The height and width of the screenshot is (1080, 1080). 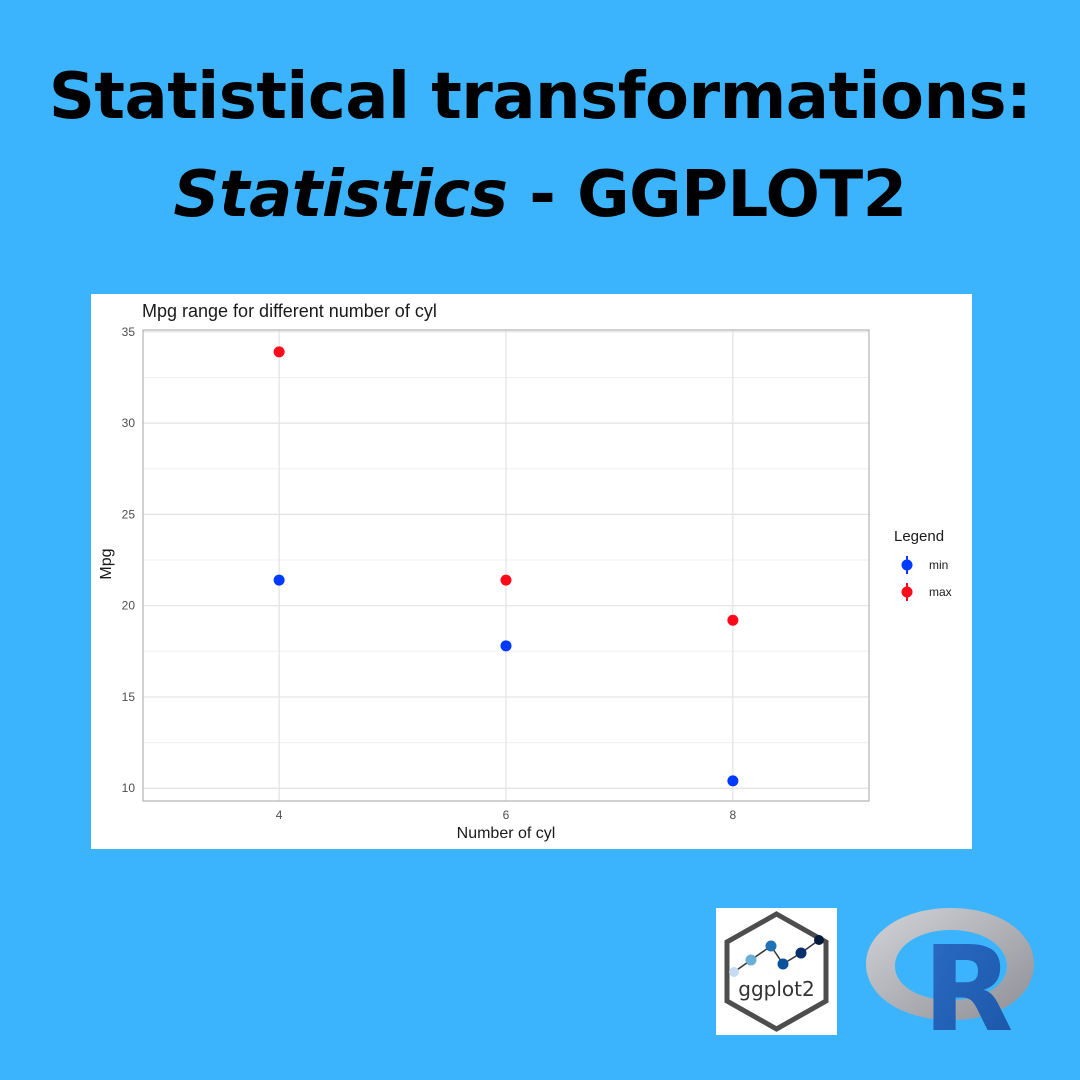 I want to click on y-tick-label: 20, so click(x=129, y=606).